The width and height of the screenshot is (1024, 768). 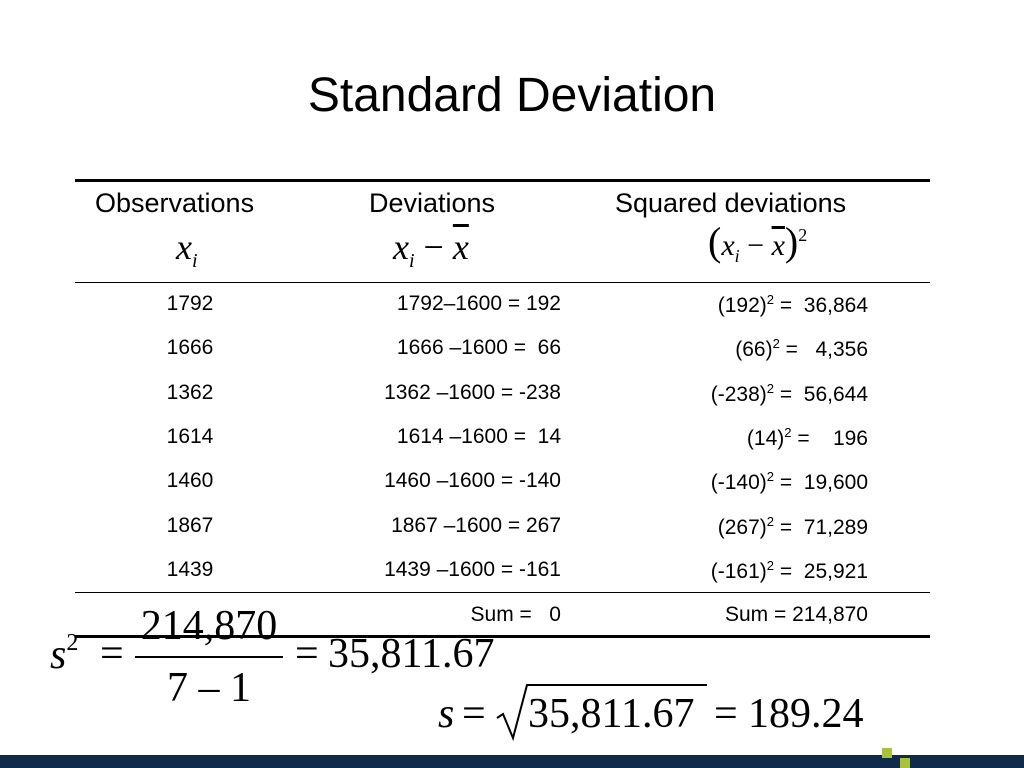 I want to click on deviation-cell: 1867 –1600 = 267, so click(x=476, y=525).